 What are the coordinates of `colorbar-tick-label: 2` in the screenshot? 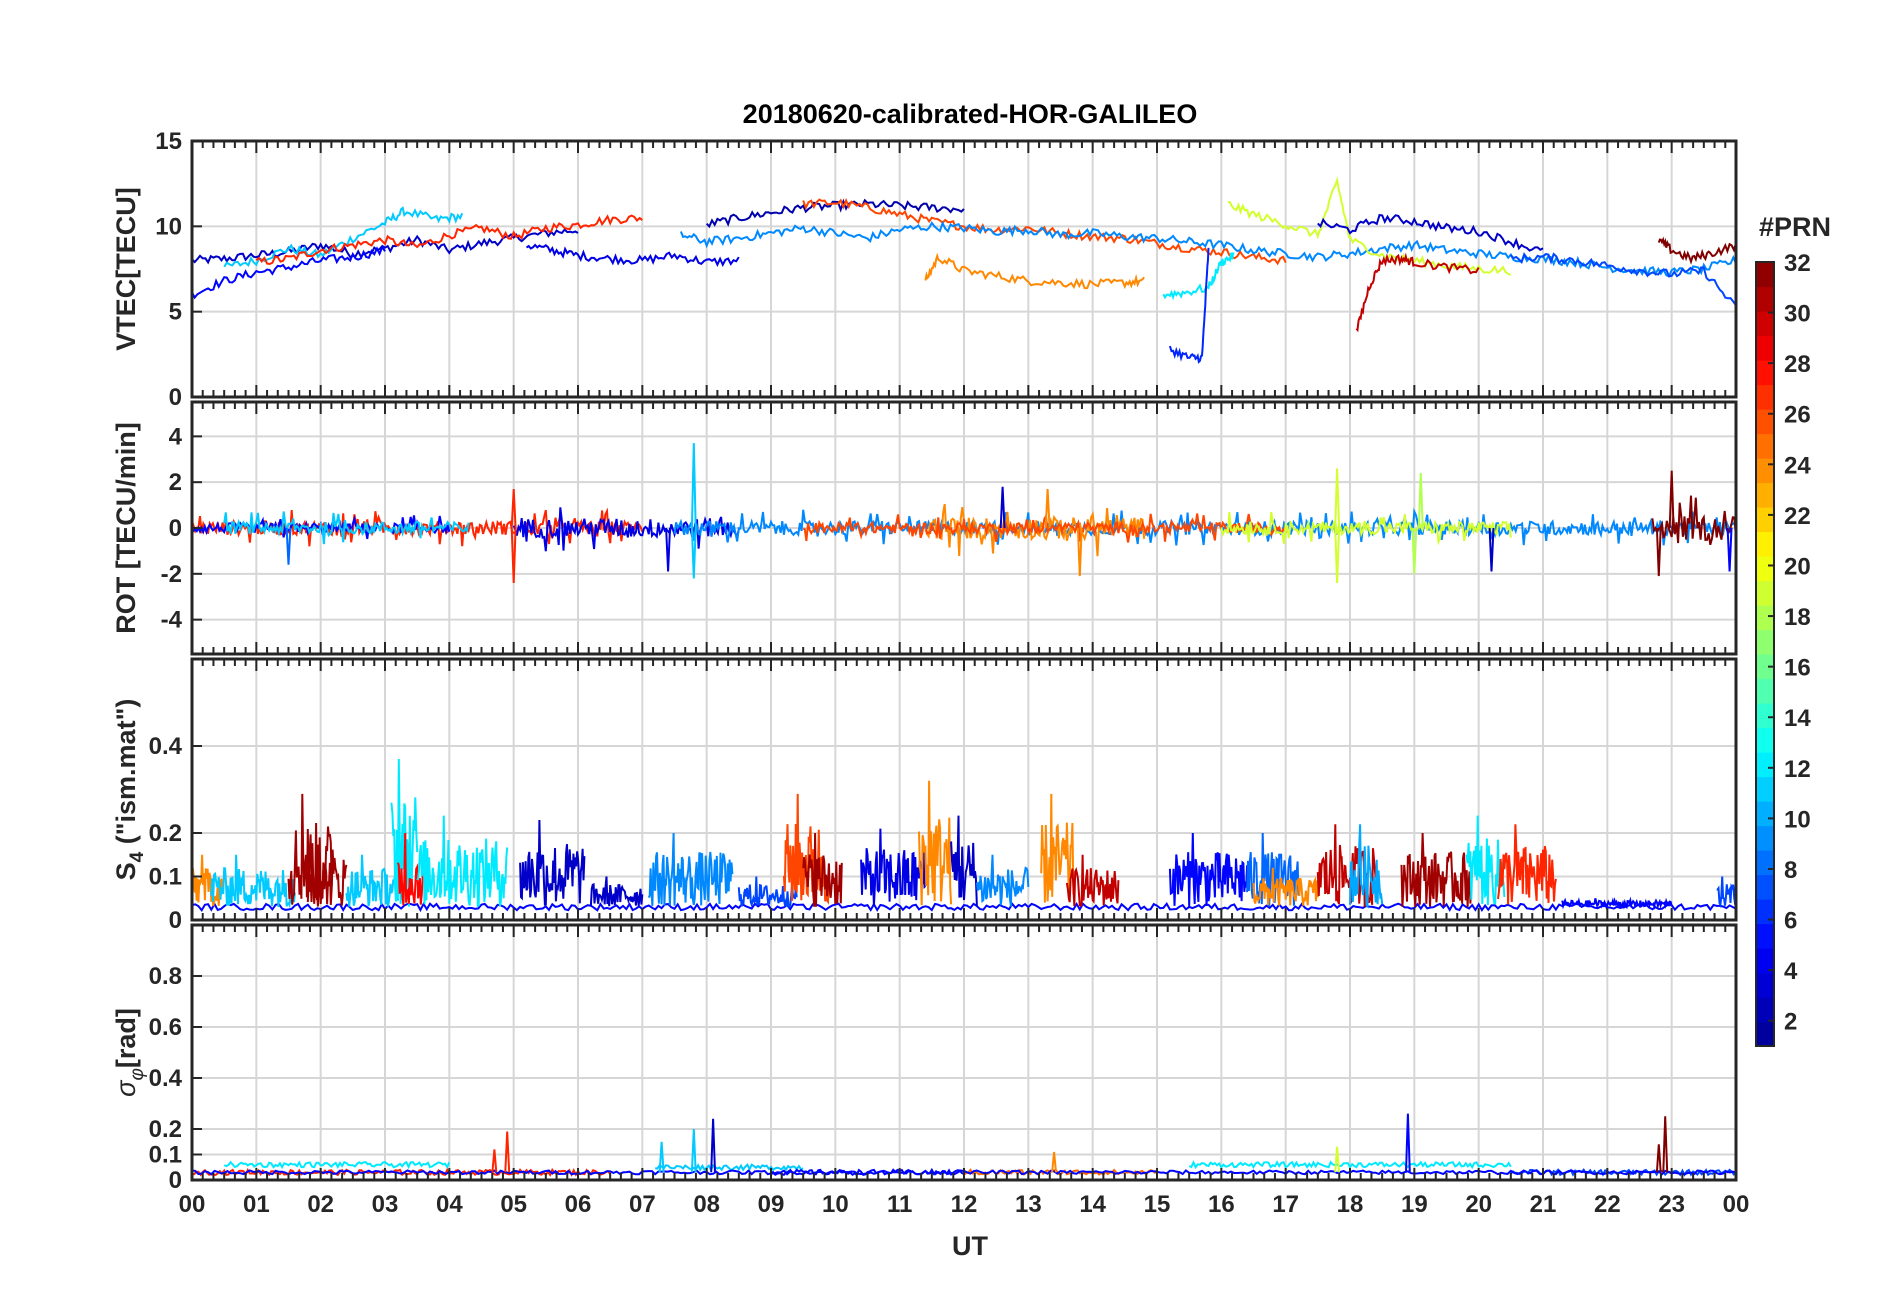 It's located at (1790, 1022).